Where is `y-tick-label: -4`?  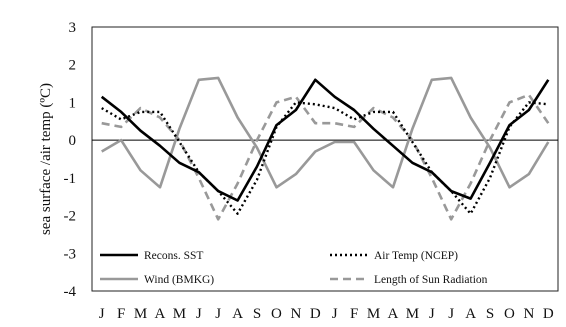
y-tick-label: -4 is located at coordinates (70, 292).